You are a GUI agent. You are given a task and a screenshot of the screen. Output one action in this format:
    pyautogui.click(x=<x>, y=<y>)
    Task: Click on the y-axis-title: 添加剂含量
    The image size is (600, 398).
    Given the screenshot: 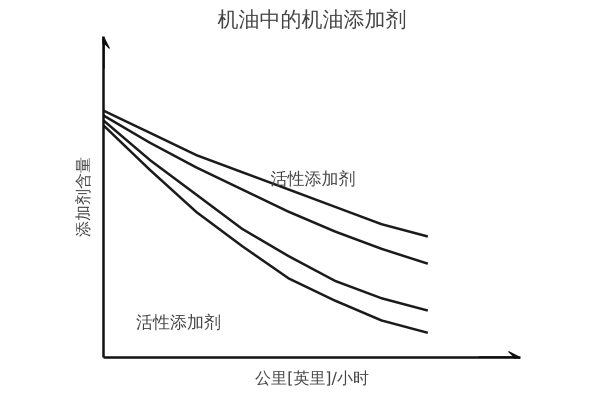 What is the action you would take?
    pyautogui.click(x=83, y=197)
    